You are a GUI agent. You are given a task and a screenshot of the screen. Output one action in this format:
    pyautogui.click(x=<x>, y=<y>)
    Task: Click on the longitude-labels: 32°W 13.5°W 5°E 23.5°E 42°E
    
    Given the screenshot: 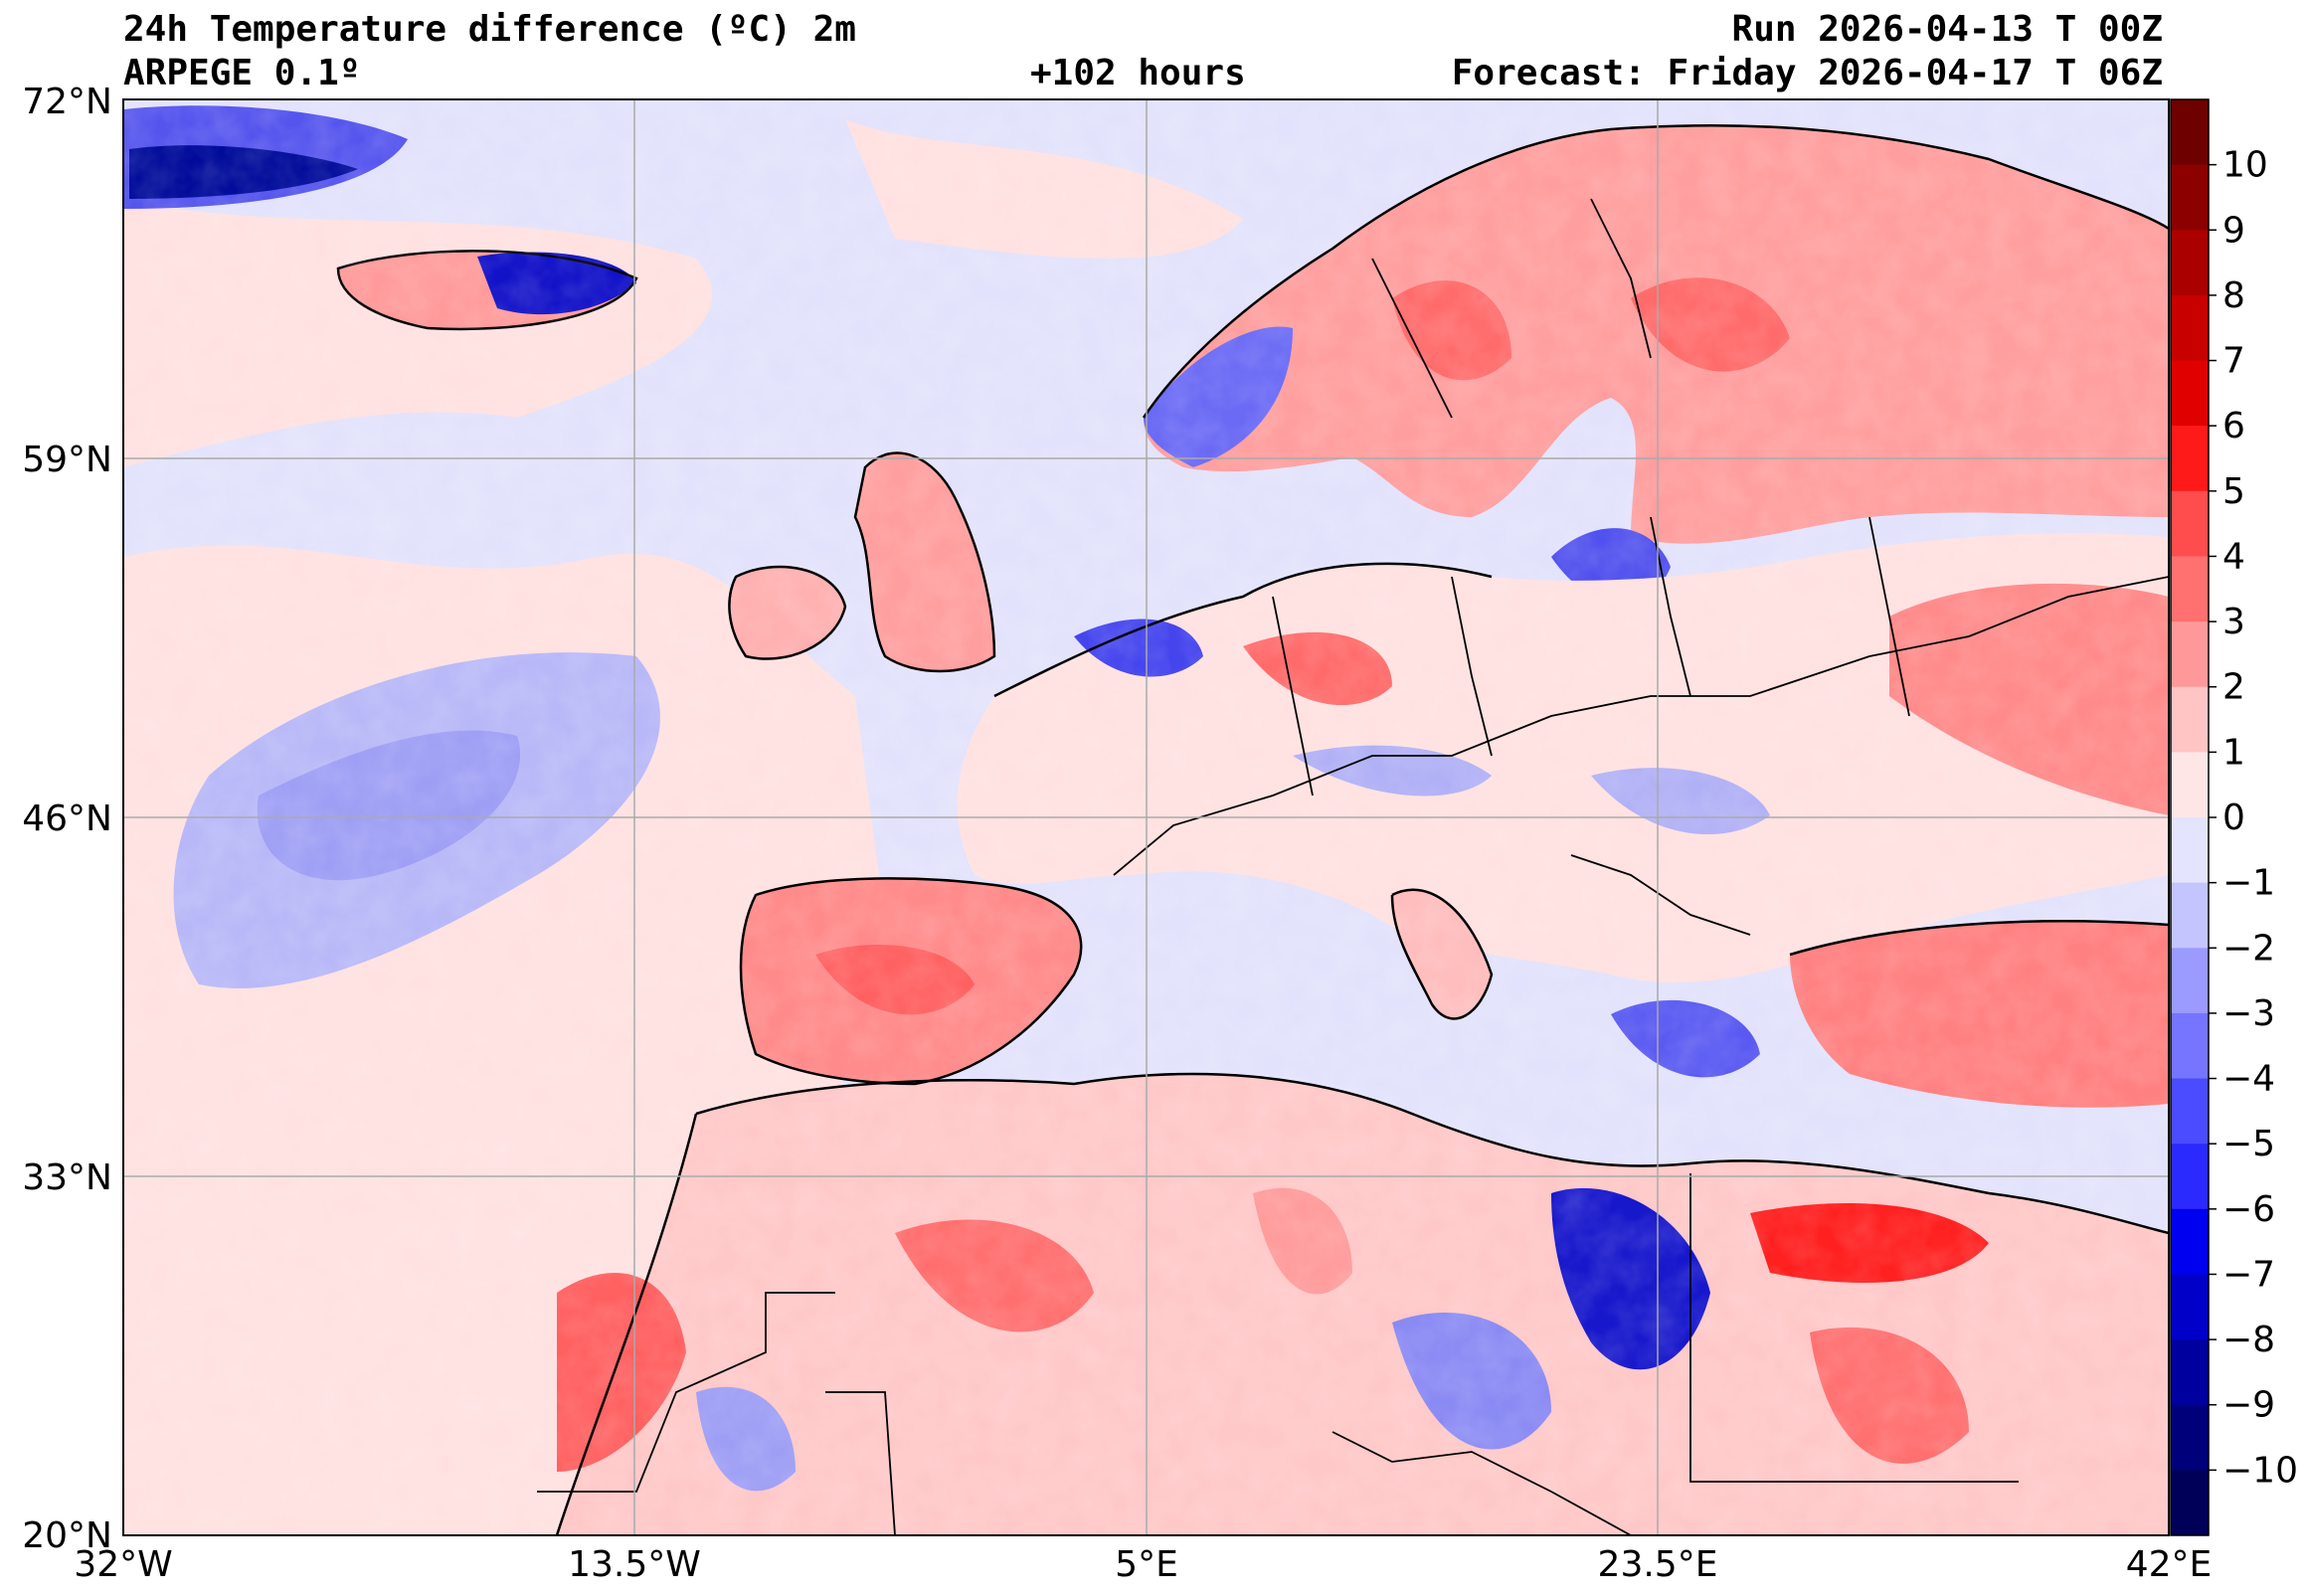 What is the action you would take?
    pyautogui.click(x=1143, y=1565)
    